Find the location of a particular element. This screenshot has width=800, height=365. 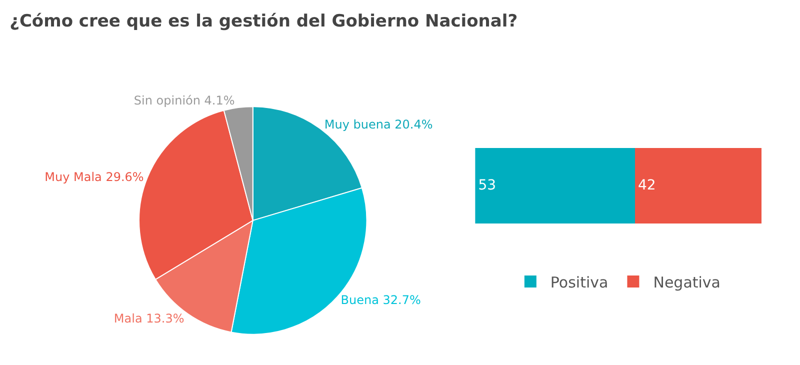

data-label: 53 is located at coordinates (487, 186).